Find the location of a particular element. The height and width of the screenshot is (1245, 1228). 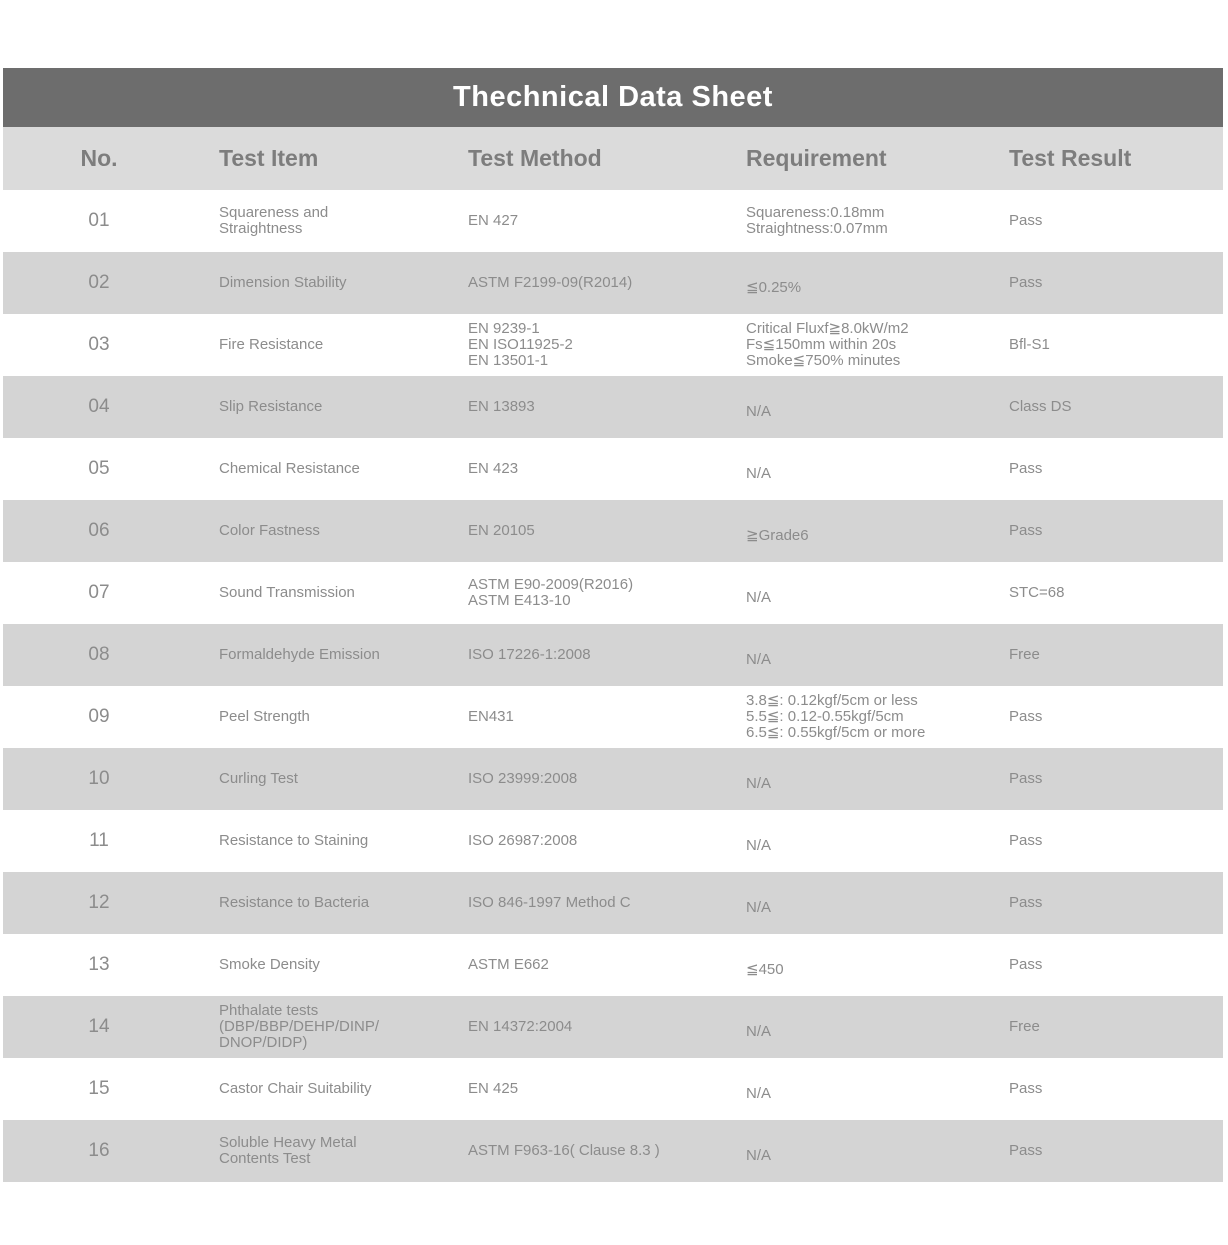

test-item-cell: Castor Chair Suitability is located at coordinates (295, 1088).